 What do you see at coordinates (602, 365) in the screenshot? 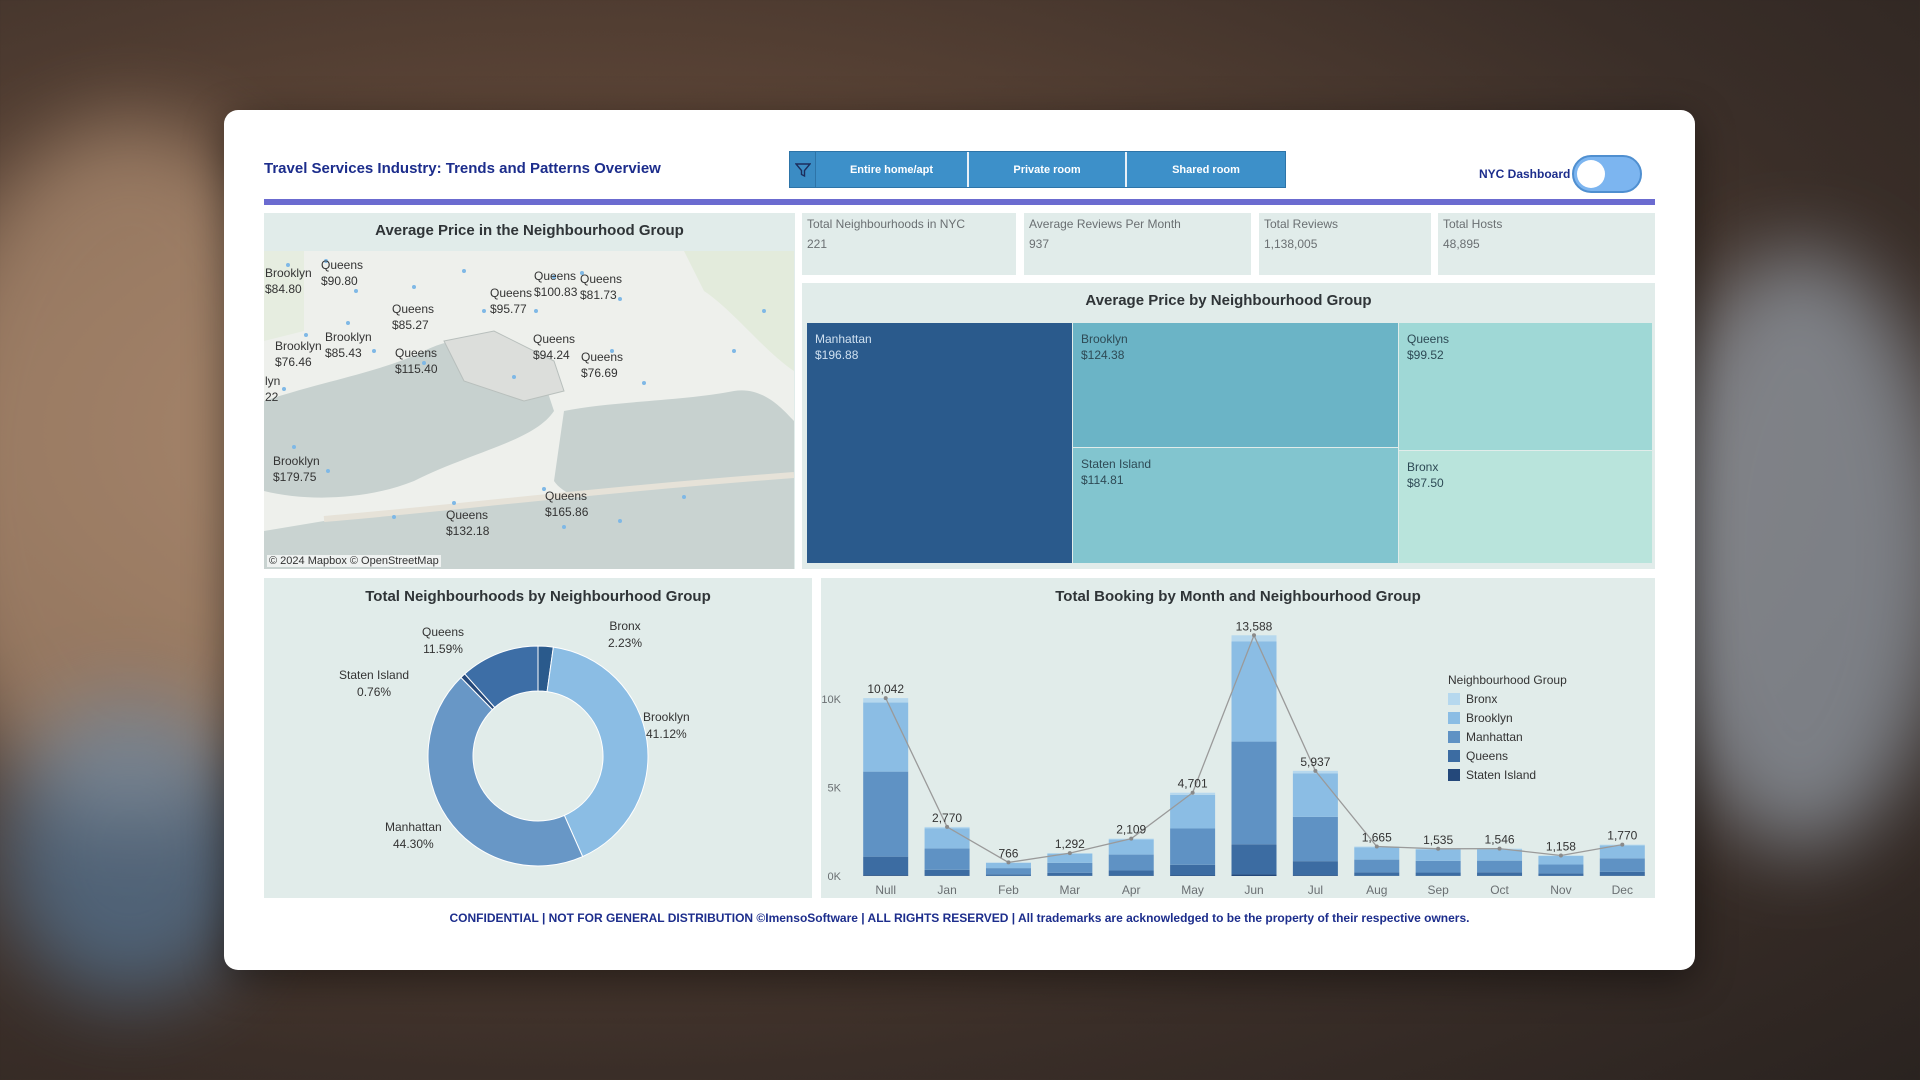
I see `map-label: Queens $76.69` at bounding box center [602, 365].